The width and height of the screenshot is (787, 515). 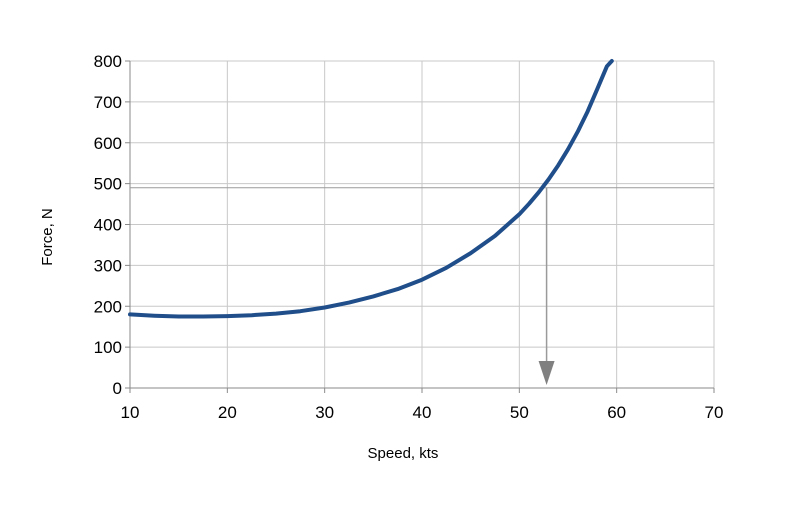 What do you see at coordinates (324, 412) in the screenshot?
I see `x-tick-label: 30` at bounding box center [324, 412].